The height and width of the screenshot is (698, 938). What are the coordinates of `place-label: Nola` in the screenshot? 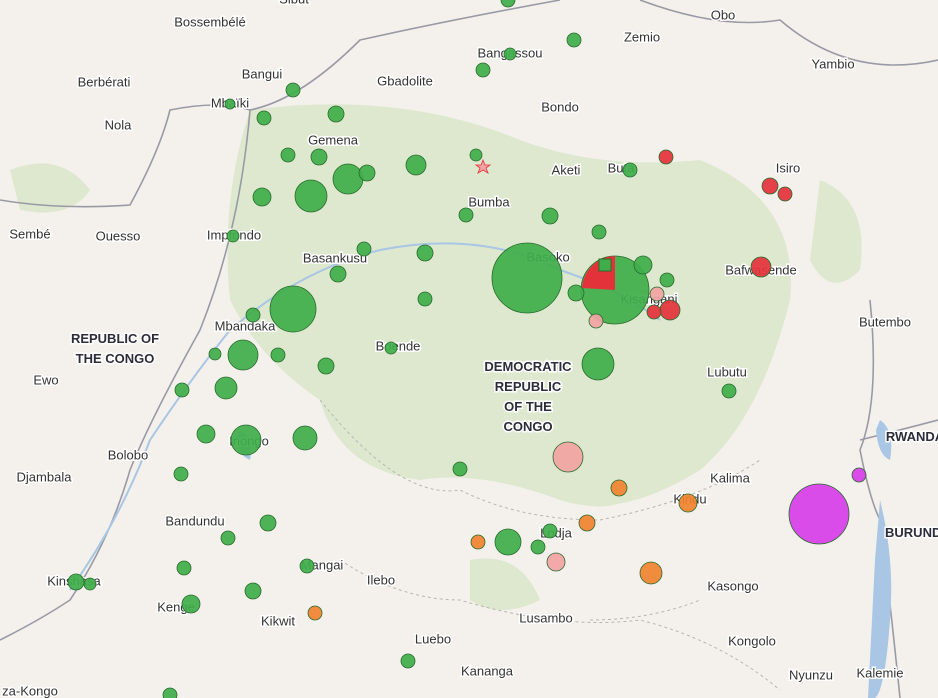 It's located at (119, 124).